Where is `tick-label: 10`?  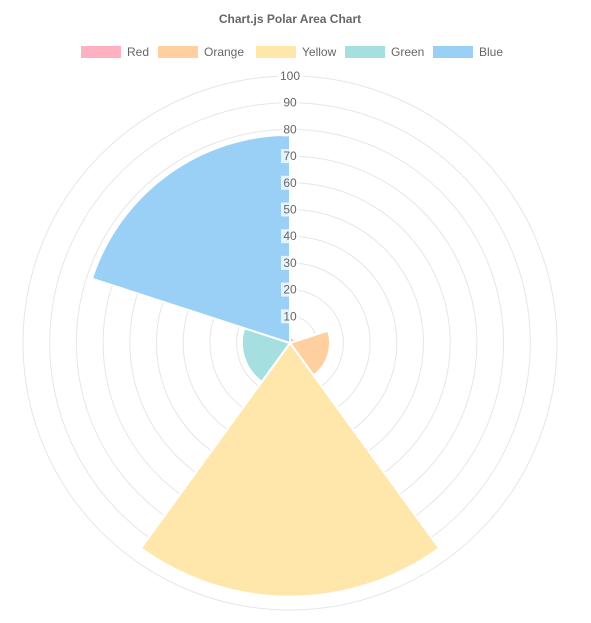
tick-label: 10 is located at coordinates (290, 316).